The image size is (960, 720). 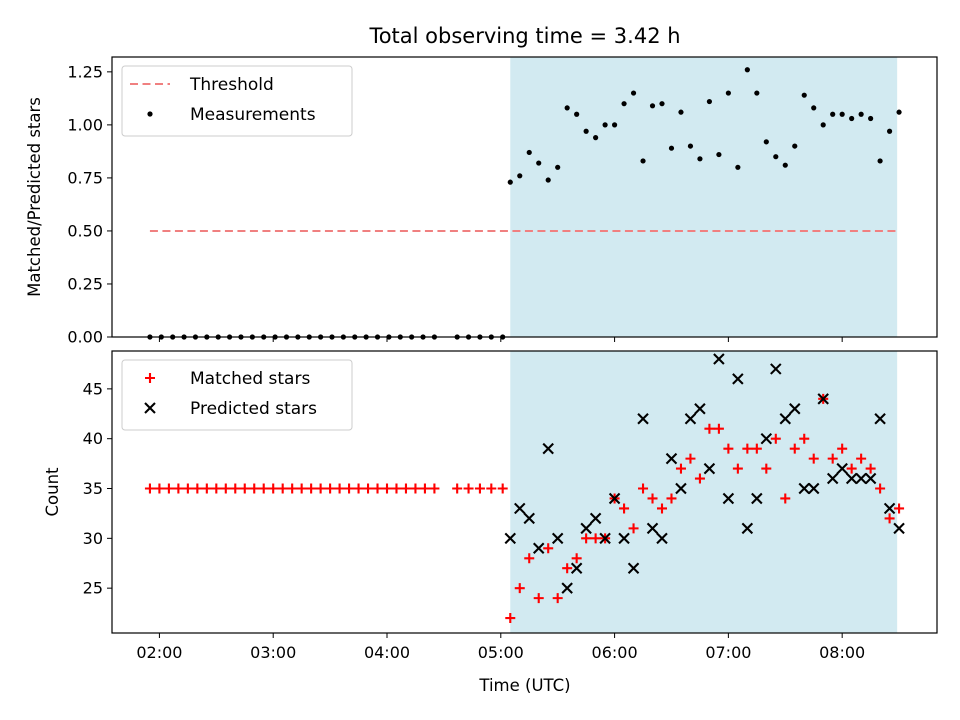 What do you see at coordinates (85, 71) in the screenshot?
I see `y-tick-label: 1.25` at bounding box center [85, 71].